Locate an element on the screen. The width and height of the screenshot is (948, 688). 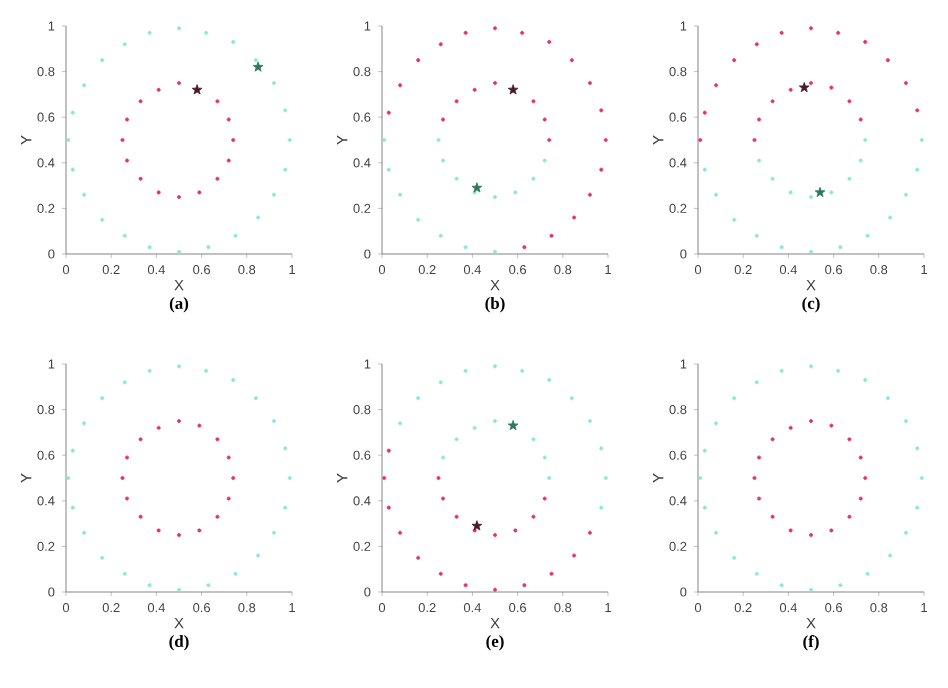
text: (e) is located at coordinates (495, 643).